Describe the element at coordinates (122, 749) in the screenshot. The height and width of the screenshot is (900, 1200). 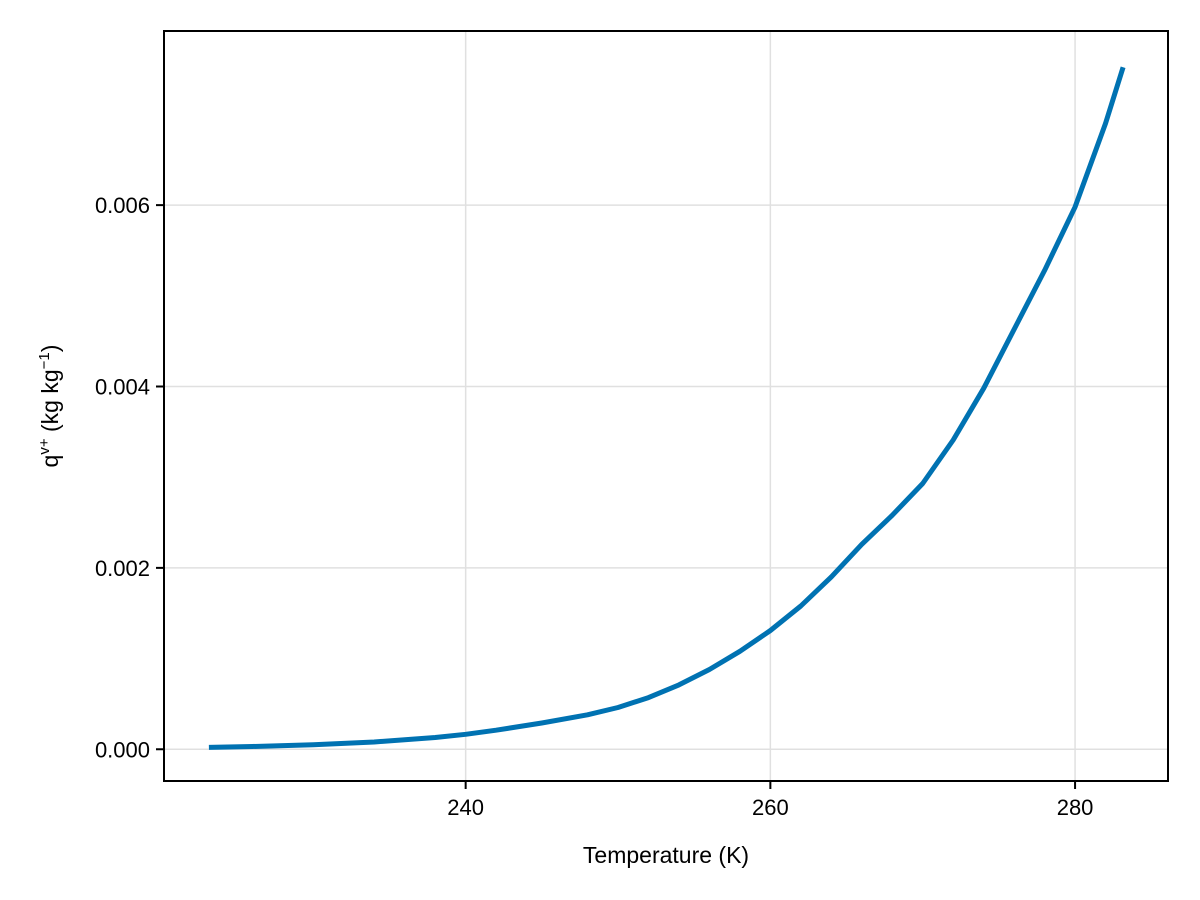
I see `y-tick-label: 0.000` at that location.